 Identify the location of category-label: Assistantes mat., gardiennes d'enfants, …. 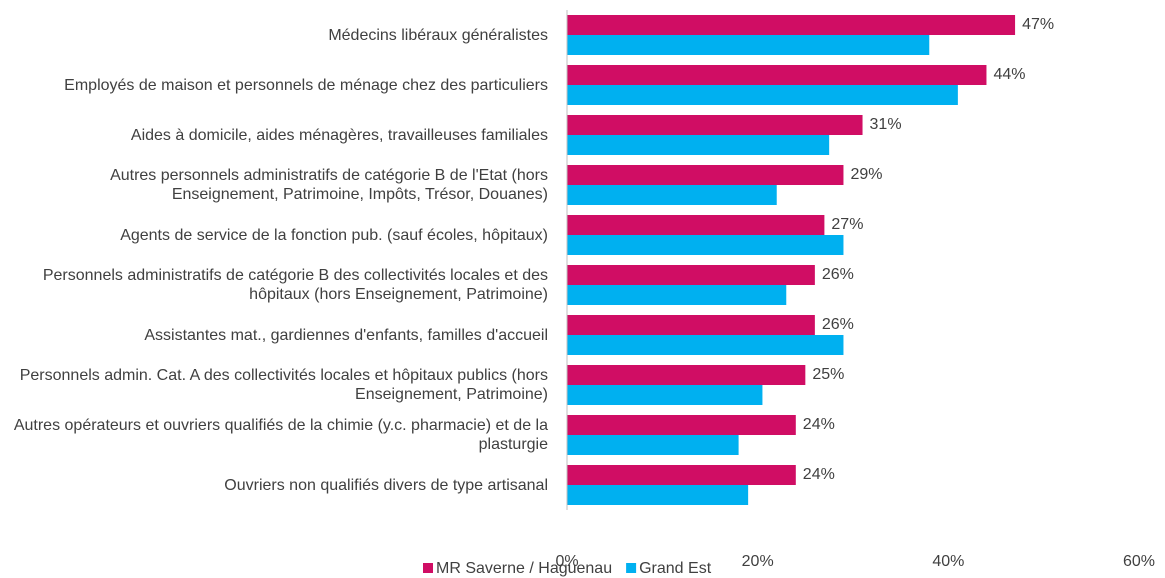
(346, 335).